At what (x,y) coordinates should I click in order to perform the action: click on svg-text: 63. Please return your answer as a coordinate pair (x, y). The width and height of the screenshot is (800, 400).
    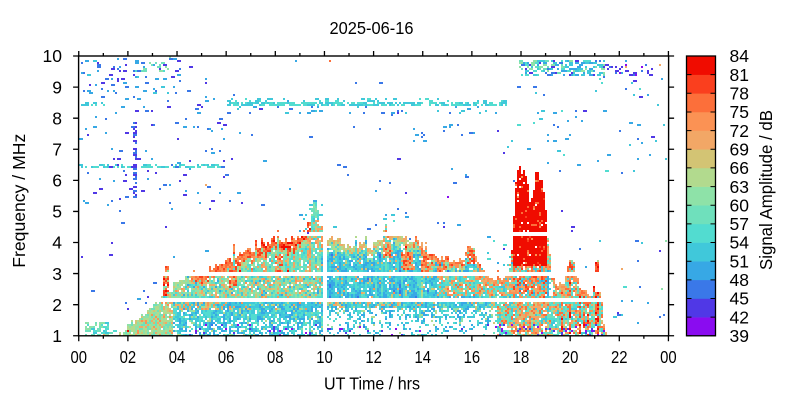
    Looking at the image, I should click on (739, 187).